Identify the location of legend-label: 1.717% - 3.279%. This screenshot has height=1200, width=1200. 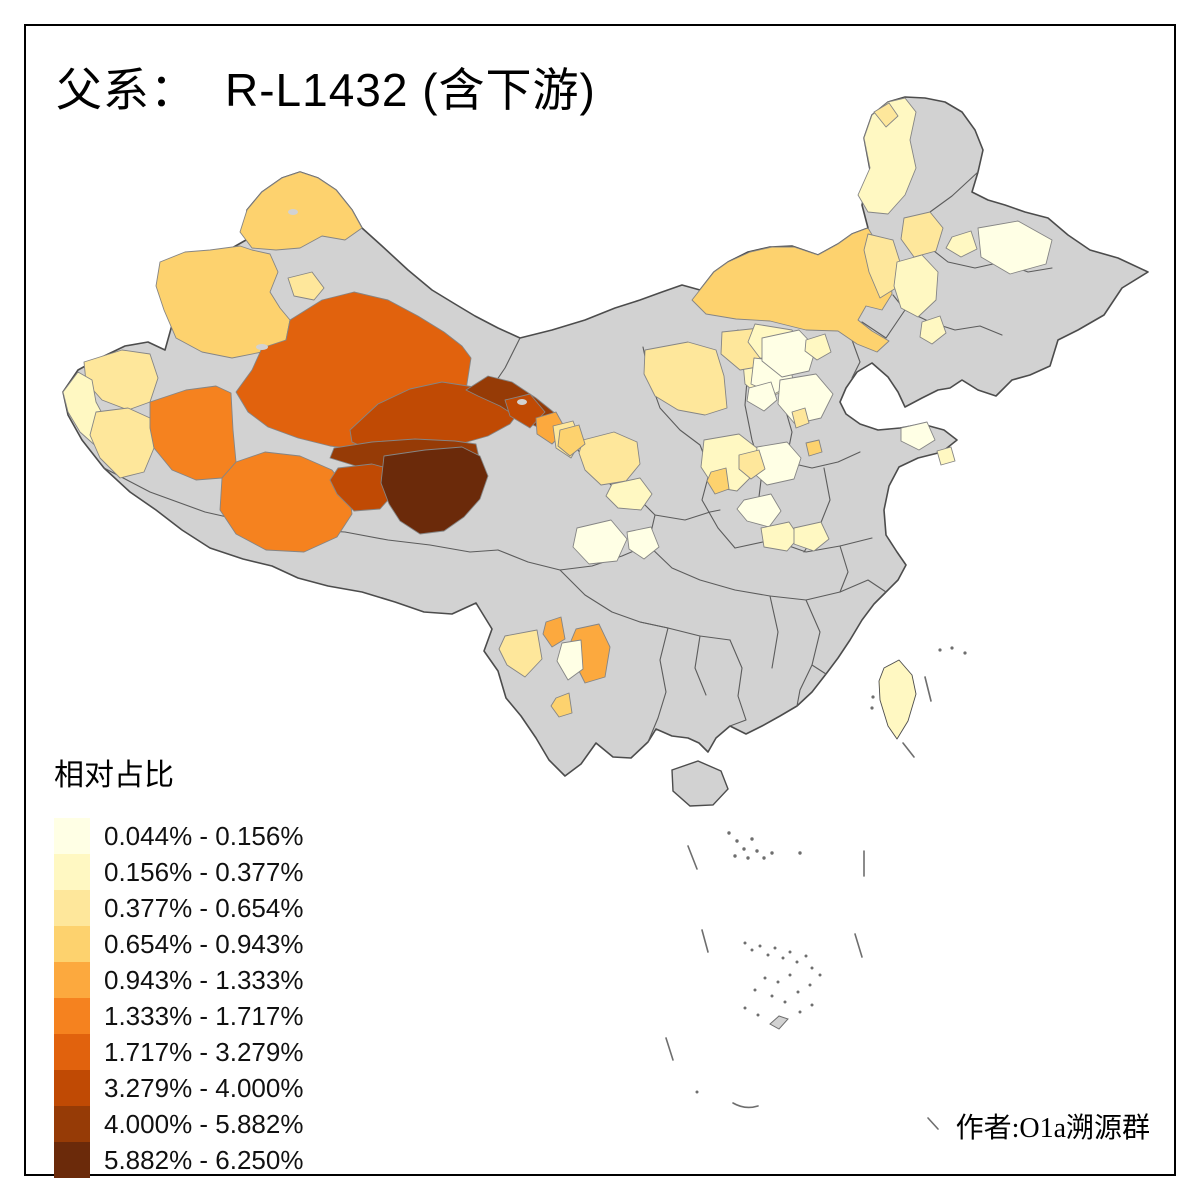
(204, 1051).